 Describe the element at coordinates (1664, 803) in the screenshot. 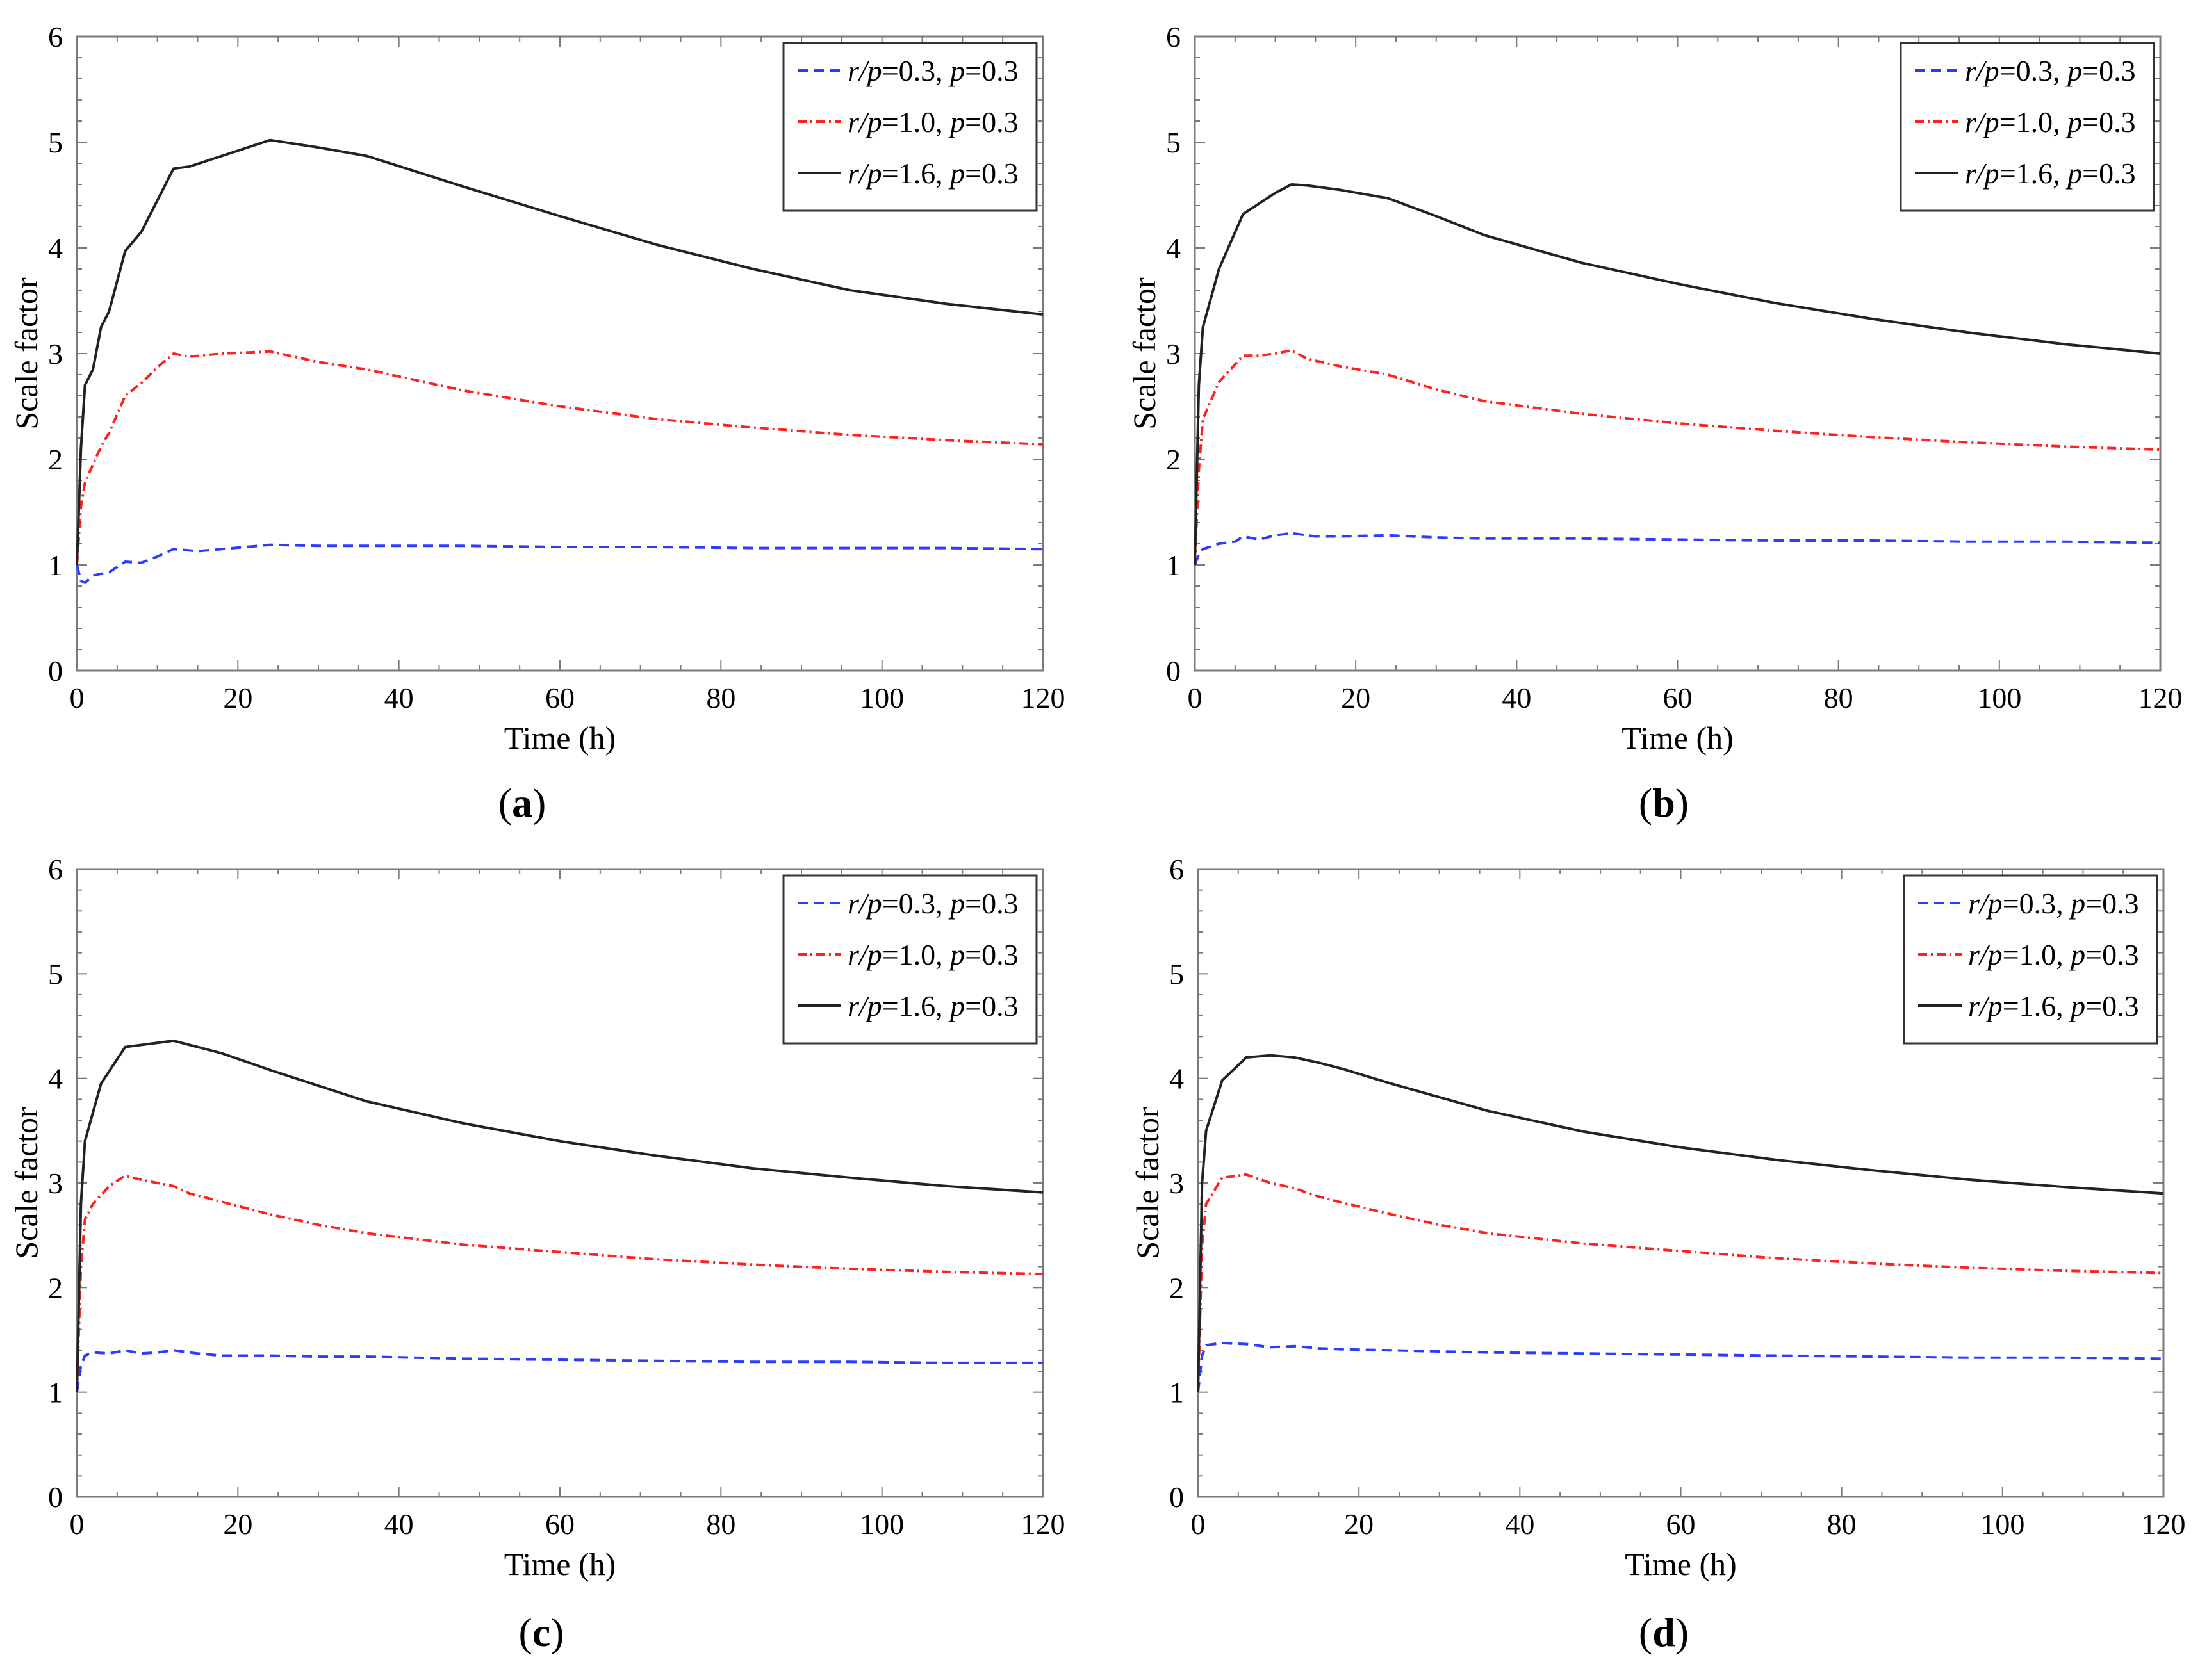

I see `panel-caption: (b)` at that location.